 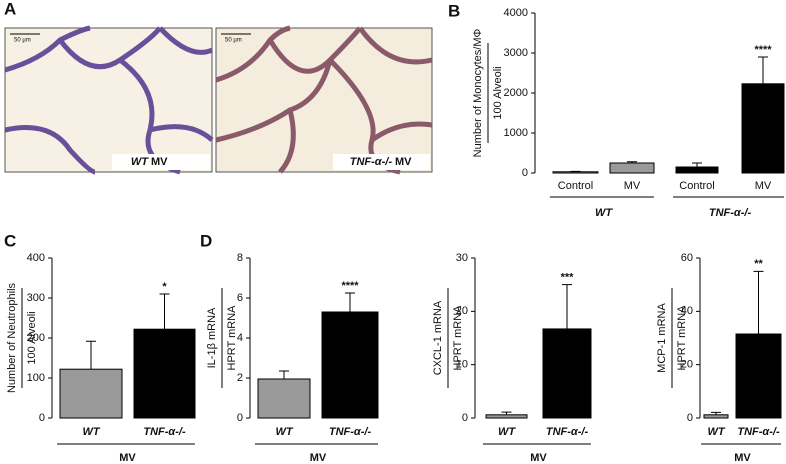 I want to click on image-genotype: WT, so click(x=140, y=162).